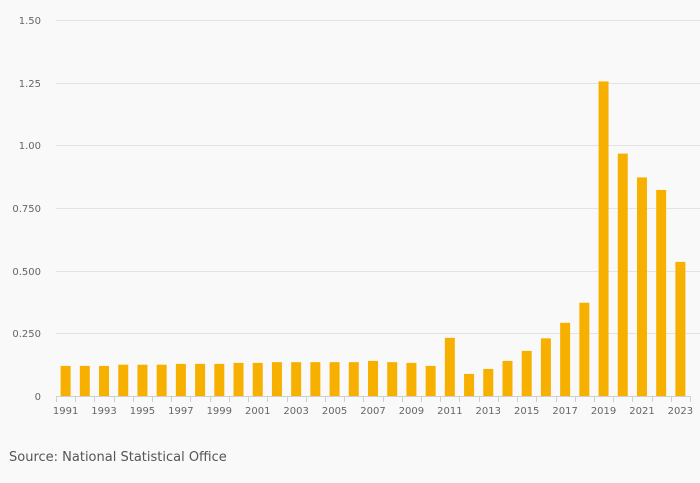 Image resolution: width=700 pixels, height=483 pixels. Describe the element at coordinates (104, 380) in the screenshot. I see `bar-1993` at that location.